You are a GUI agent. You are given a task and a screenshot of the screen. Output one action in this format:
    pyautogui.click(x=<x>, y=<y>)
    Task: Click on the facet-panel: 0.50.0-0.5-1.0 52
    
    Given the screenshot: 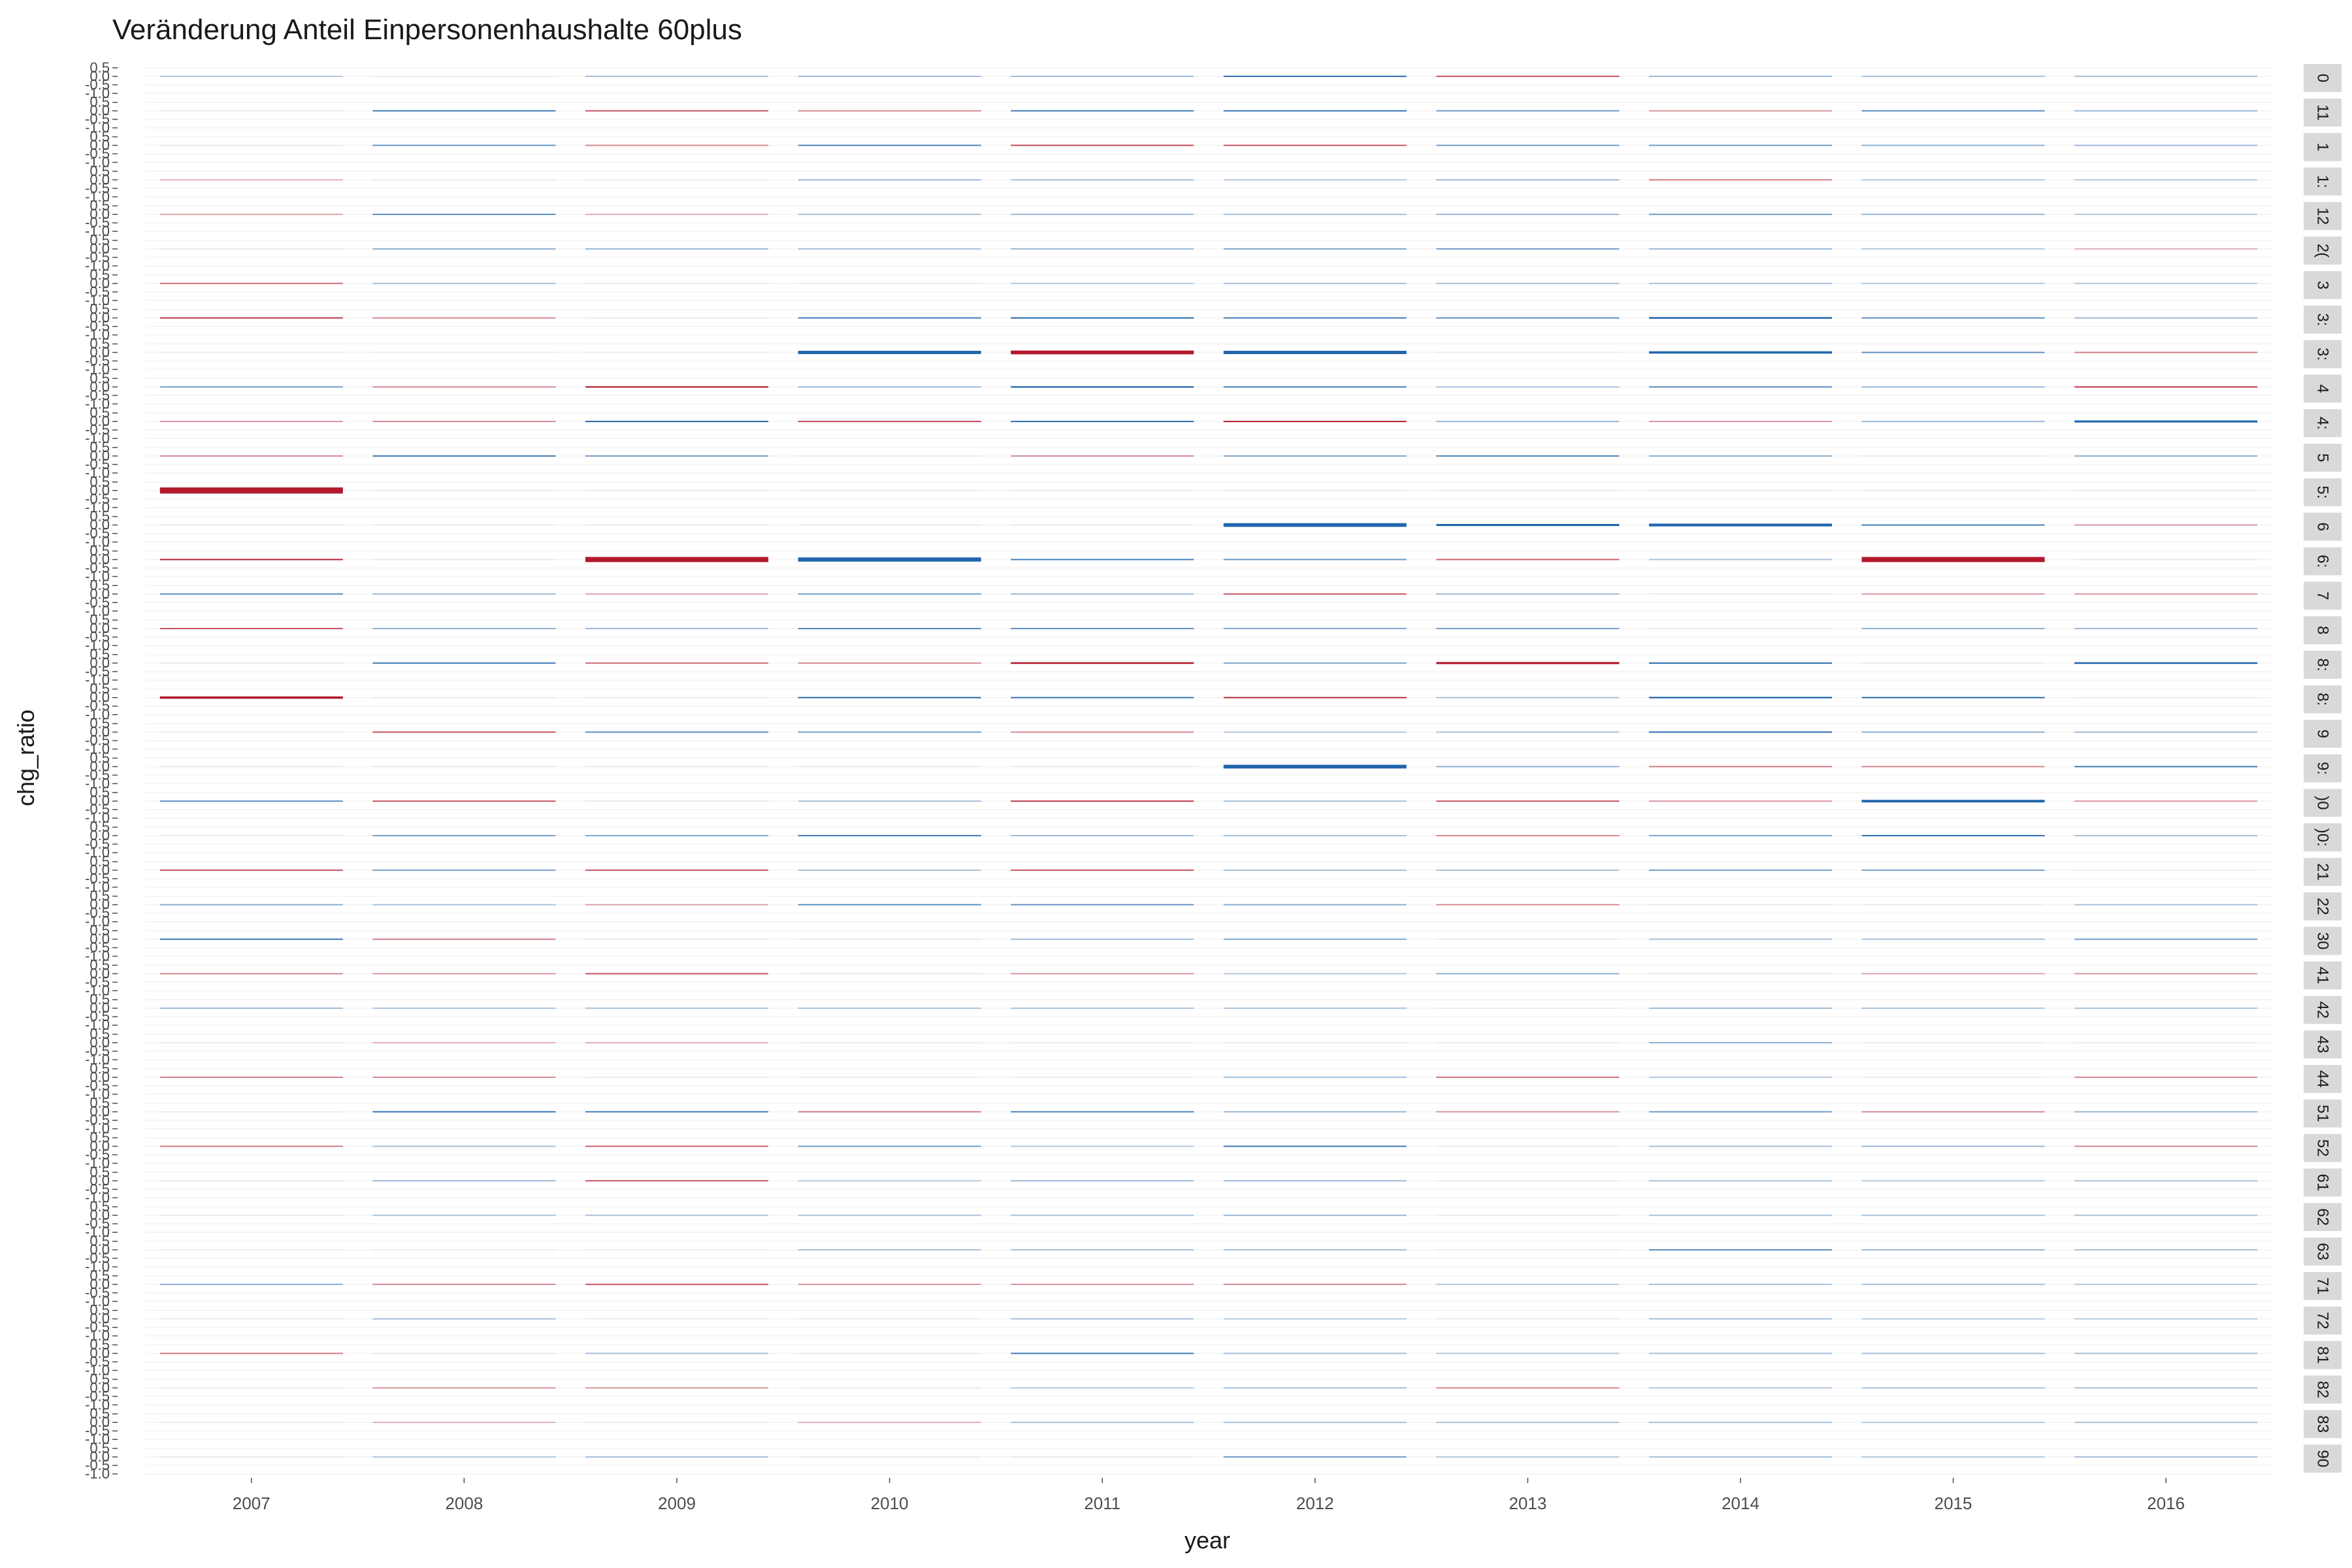 What is the action you would take?
    pyautogui.click(x=1213, y=1150)
    